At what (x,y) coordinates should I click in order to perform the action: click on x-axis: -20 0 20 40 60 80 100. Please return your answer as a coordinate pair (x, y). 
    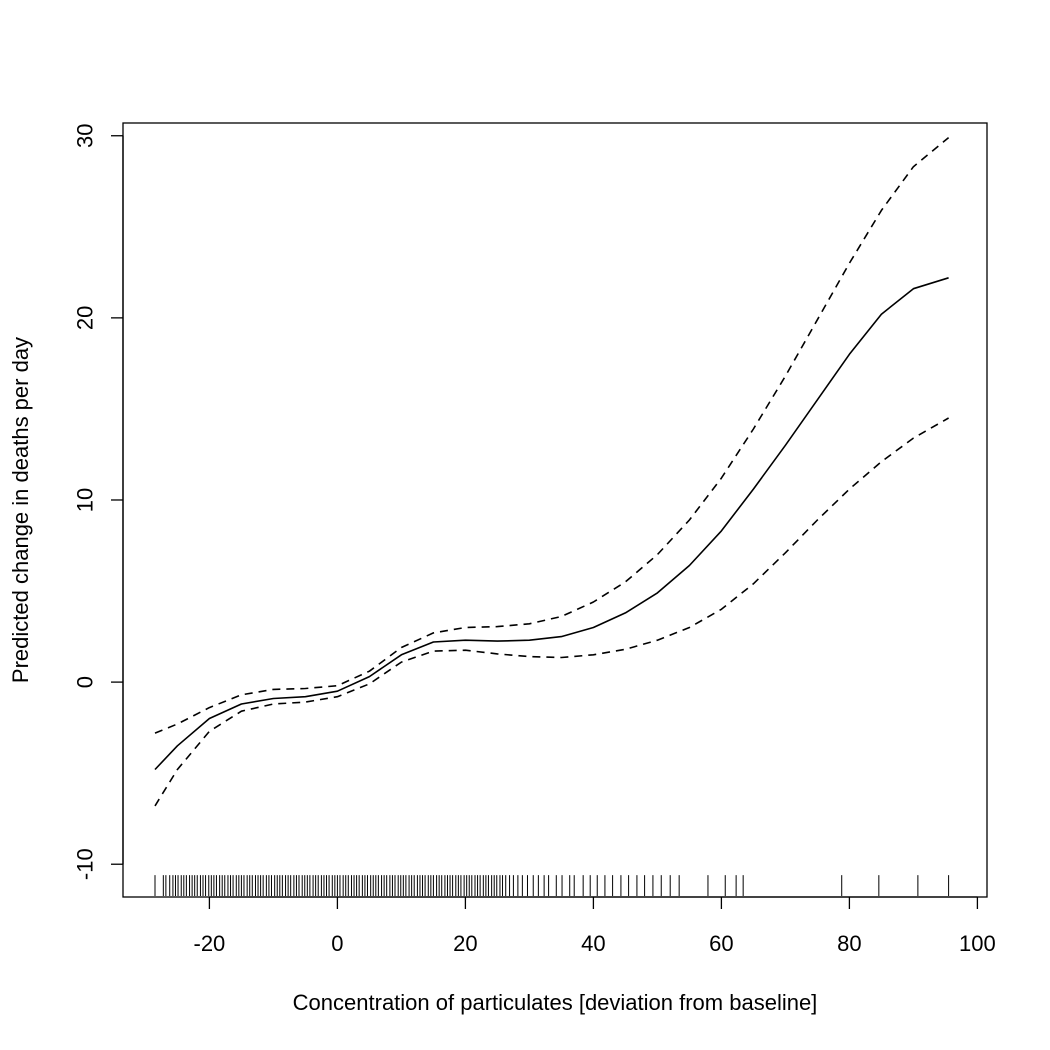
    Looking at the image, I should click on (595, 926).